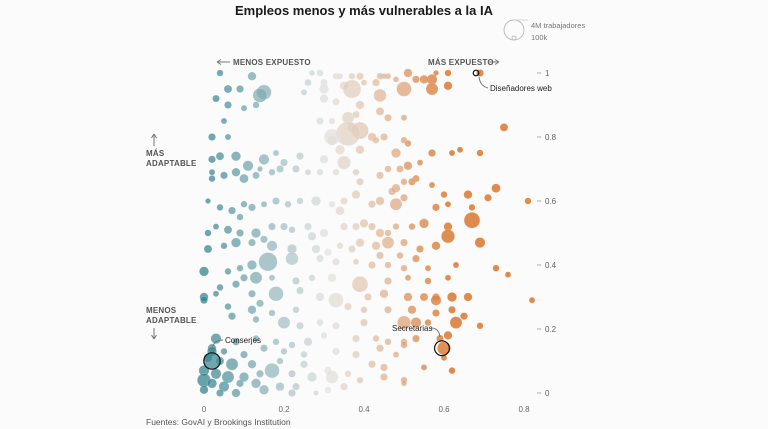 This screenshot has width=768, height=429. Describe the element at coordinates (155, 153) in the screenshot. I see `y-note-top-1: MÁS` at that location.